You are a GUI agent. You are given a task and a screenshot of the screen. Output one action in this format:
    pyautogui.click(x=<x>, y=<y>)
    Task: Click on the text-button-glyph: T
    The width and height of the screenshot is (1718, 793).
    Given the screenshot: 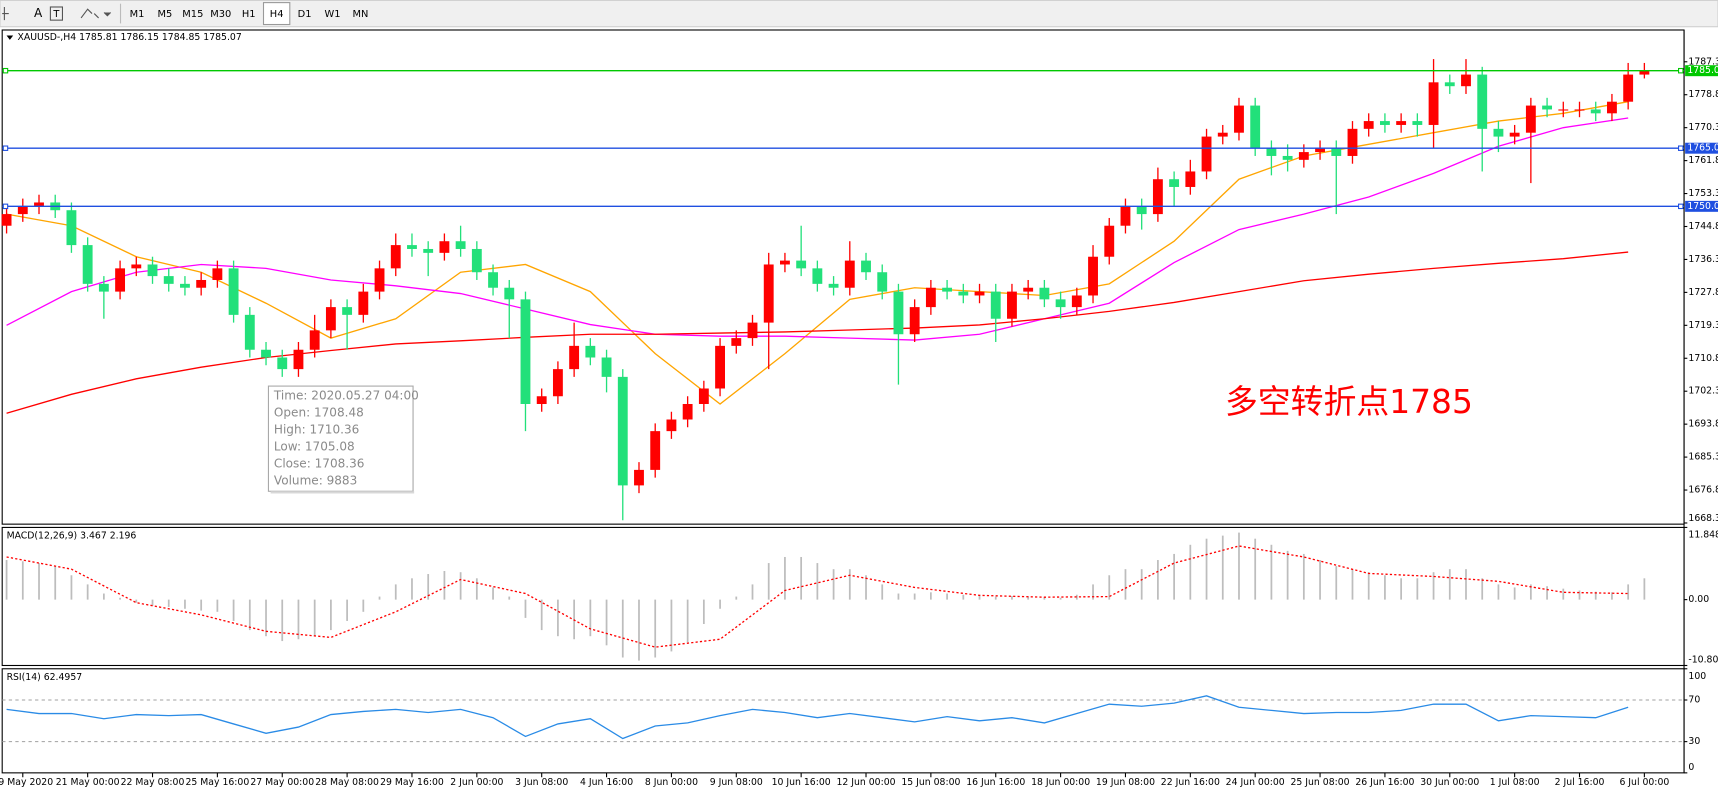 What is the action you would take?
    pyautogui.click(x=56, y=14)
    